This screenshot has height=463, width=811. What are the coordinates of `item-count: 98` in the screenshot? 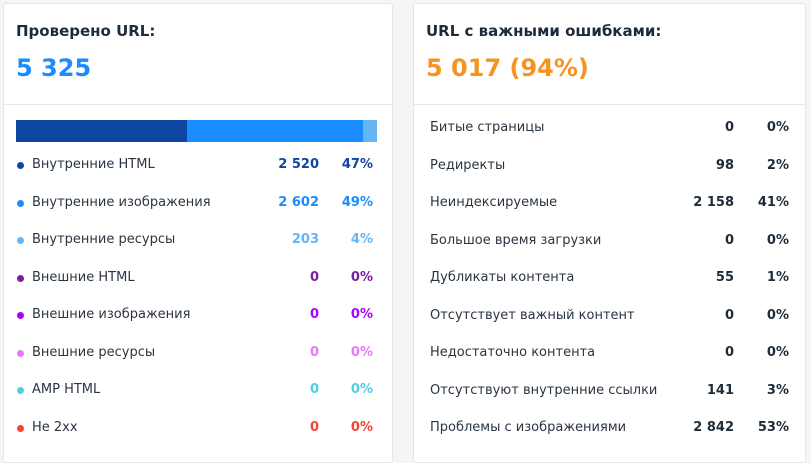 It's located at (724, 165).